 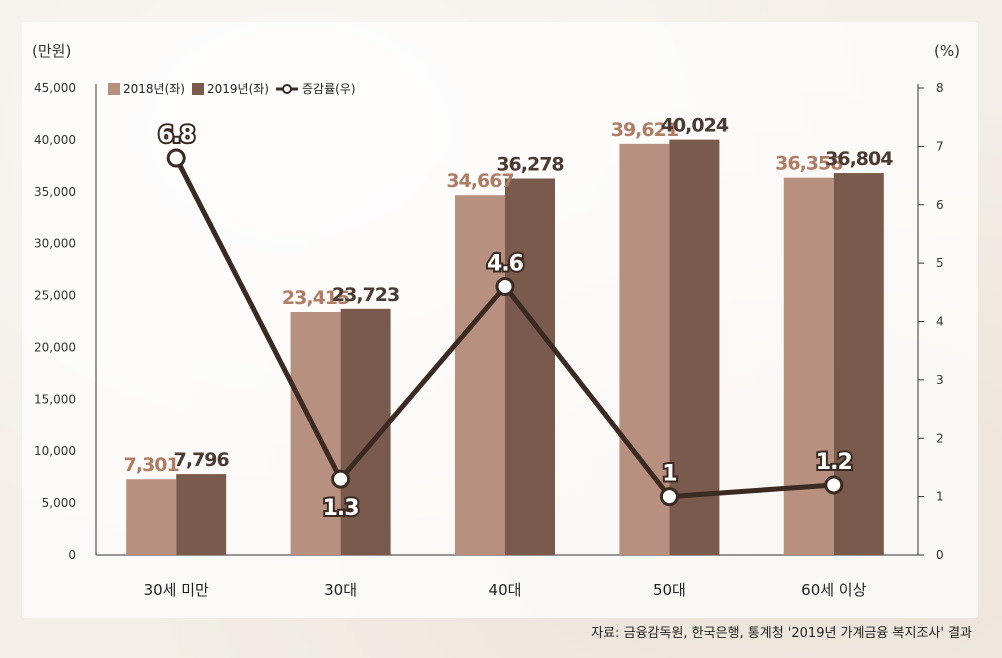 What do you see at coordinates (940, 555) in the screenshot?
I see `right-tick-label: 0` at bounding box center [940, 555].